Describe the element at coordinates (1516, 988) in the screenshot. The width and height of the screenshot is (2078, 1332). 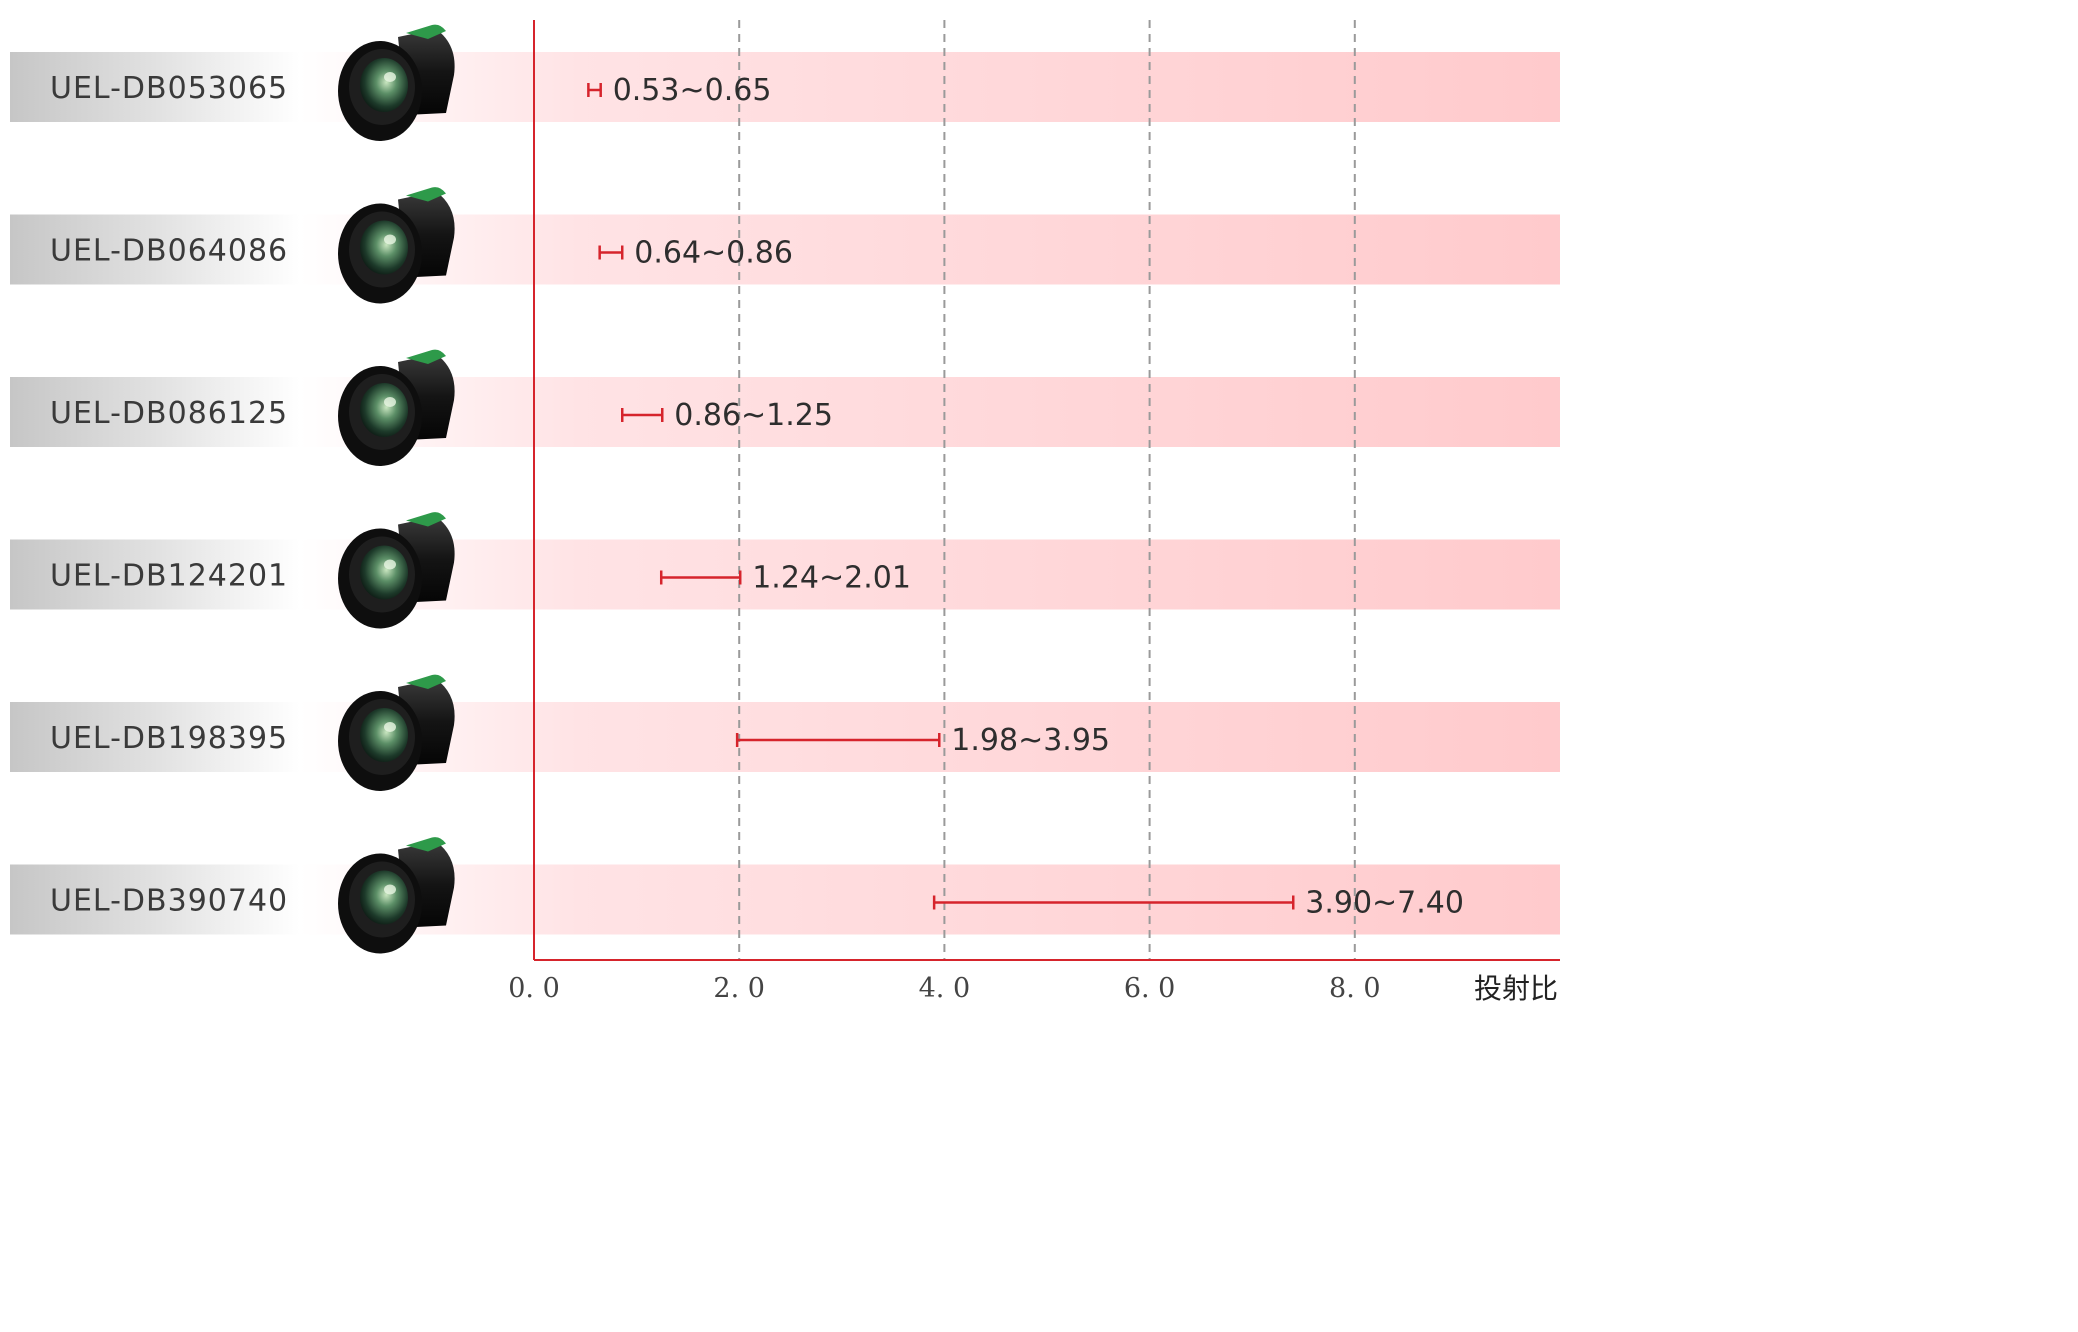
I see `x-axis-title: 投射比` at that location.